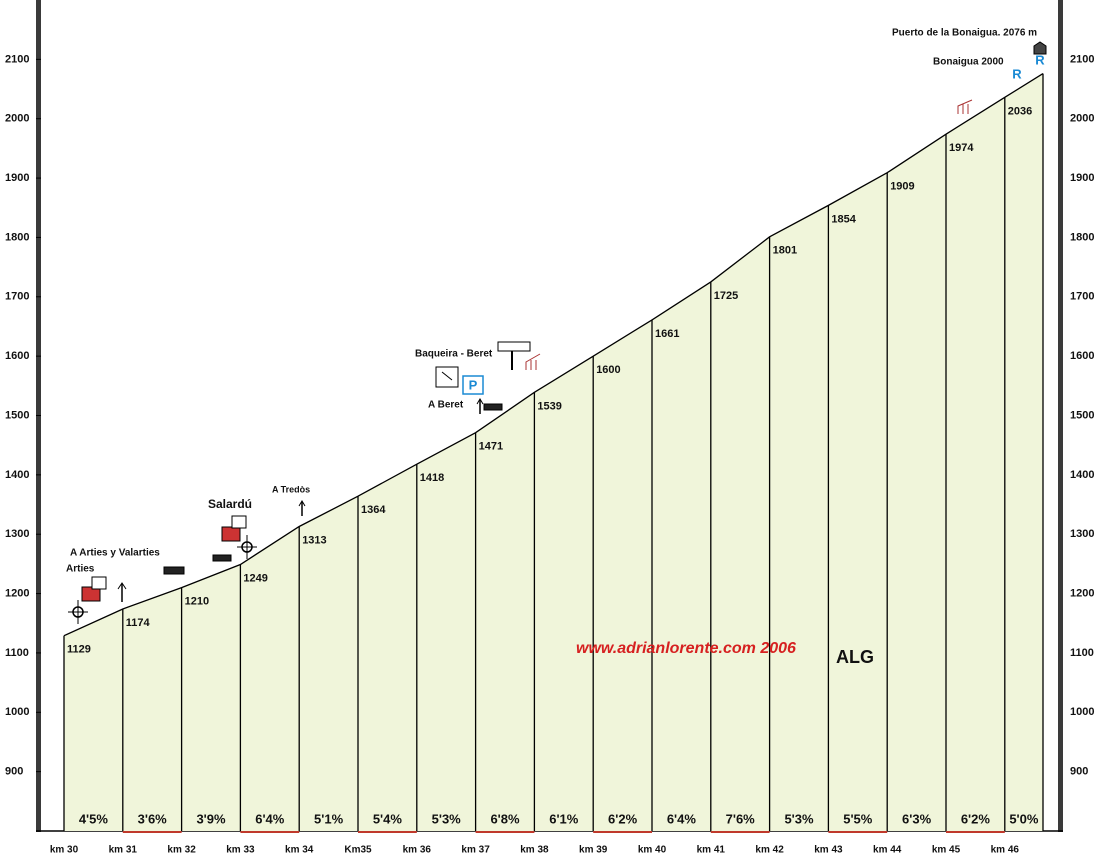 The height and width of the screenshot is (859, 1100). Describe the element at coordinates (329, 818) in the screenshot. I see `gradient-label: 5'1%` at that location.